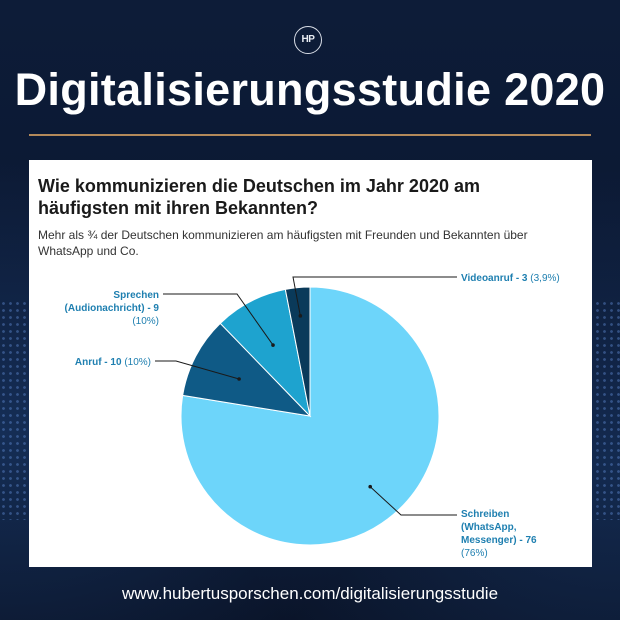 The height and width of the screenshot is (620, 620). Describe the element at coordinates (510, 278) in the screenshot. I see `slice-label-3: Videoanruf - 3 (3,9%)` at that location.